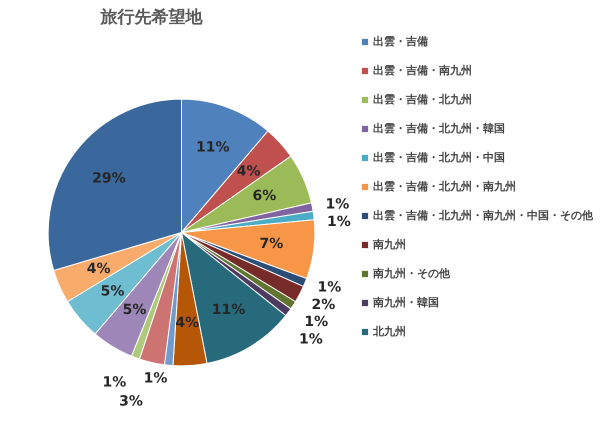 This screenshot has width=600, height=446. I want to click on legend-label: 出雲・吉備・北九州・中国, so click(439, 157).